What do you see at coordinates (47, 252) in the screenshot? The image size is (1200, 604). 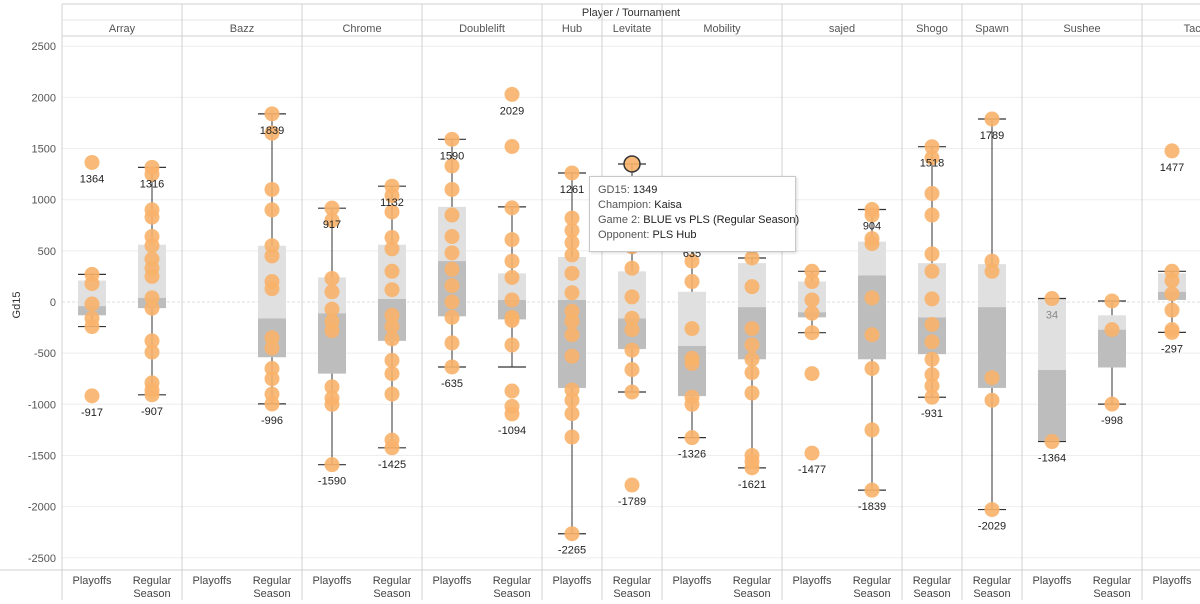 I see `y-tick-label: 500` at bounding box center [47, 252].